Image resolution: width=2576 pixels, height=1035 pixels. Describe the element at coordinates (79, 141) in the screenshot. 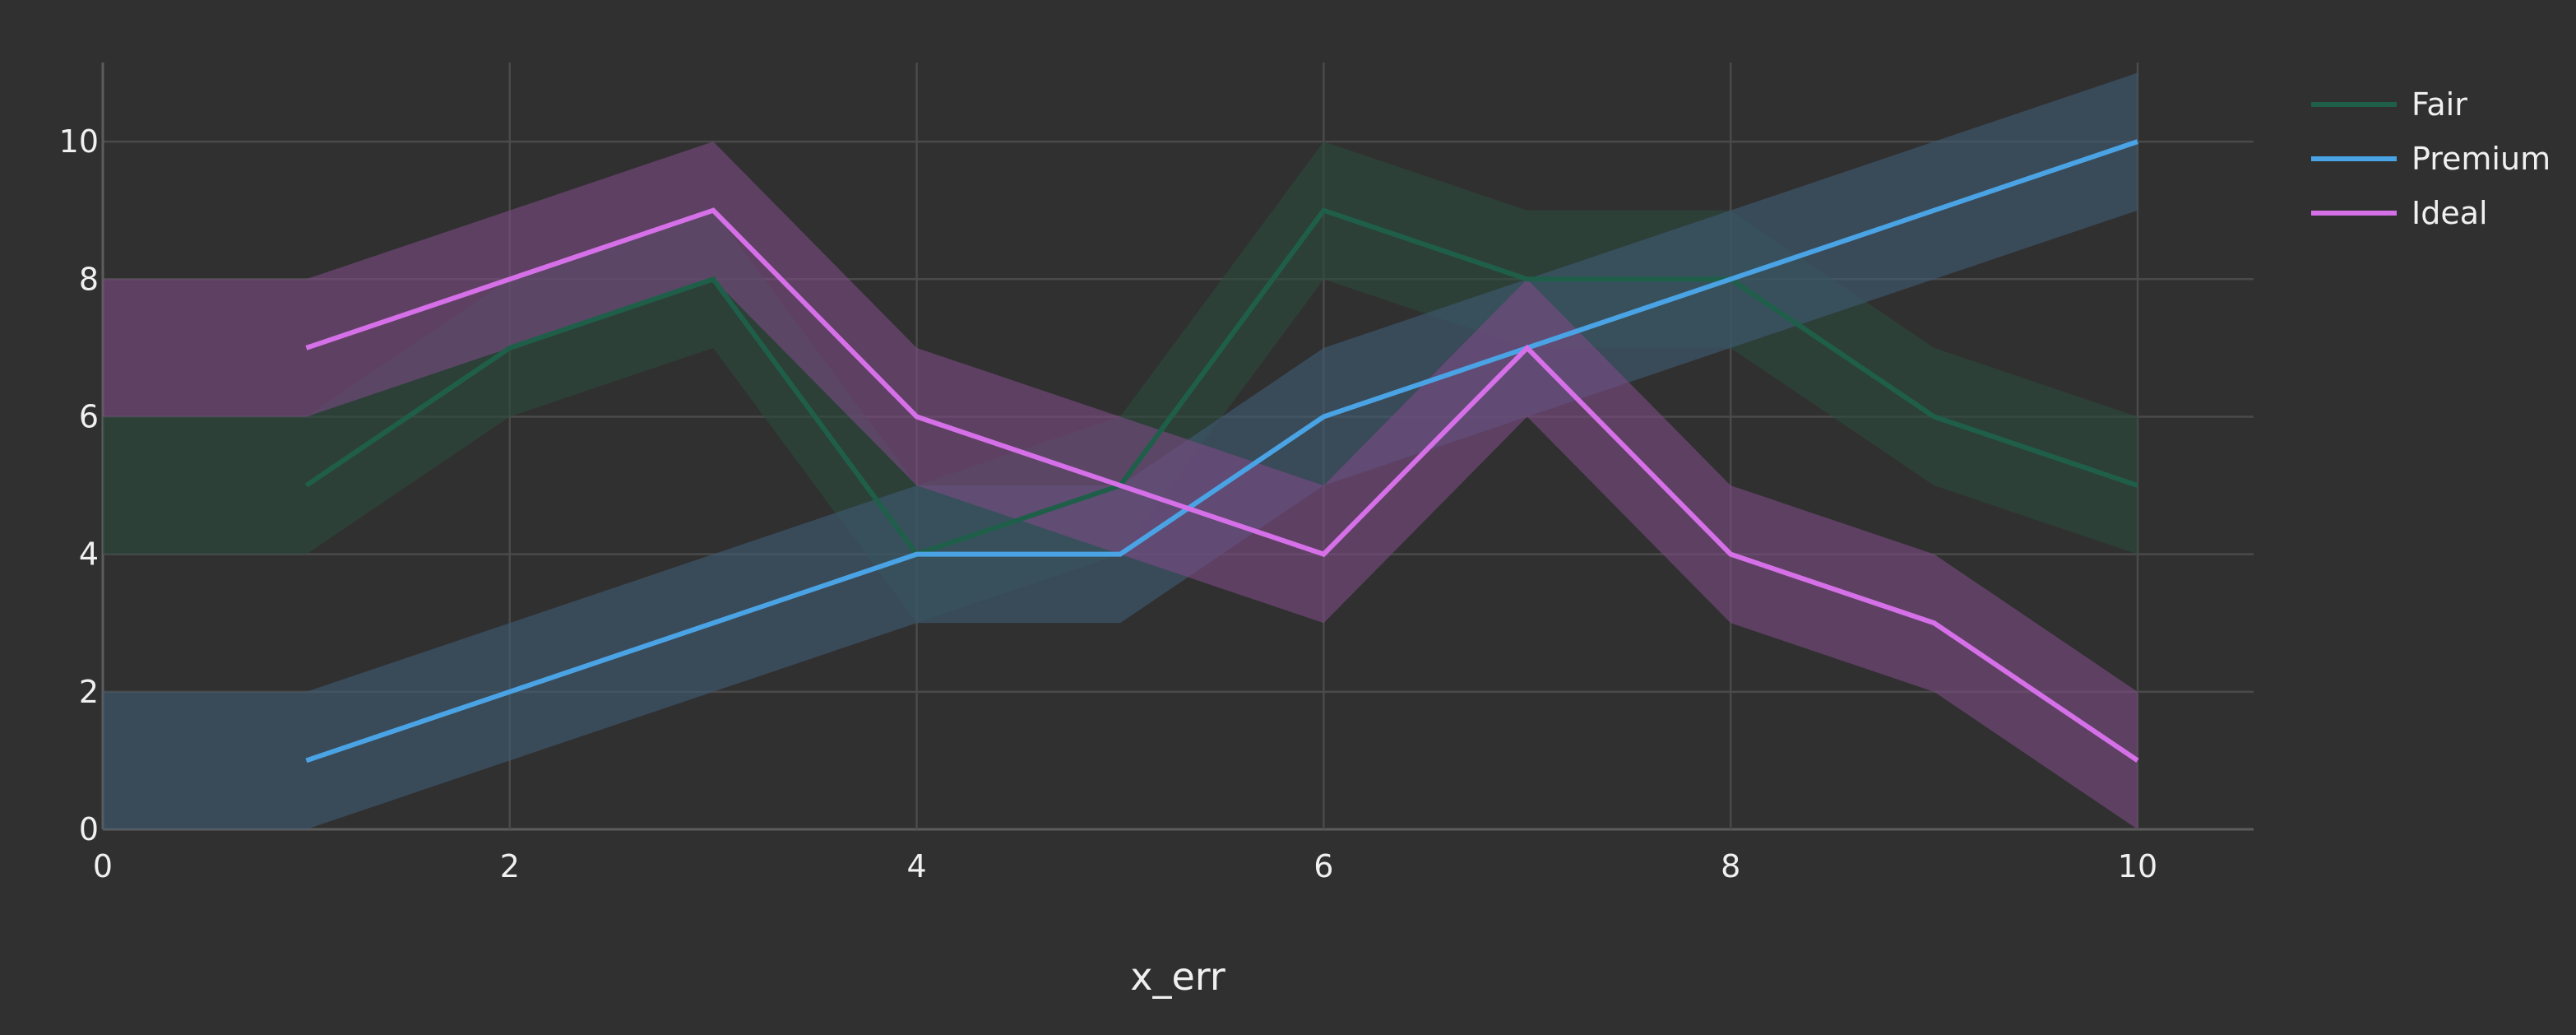

I see `y-tick-label: 10` at that location.